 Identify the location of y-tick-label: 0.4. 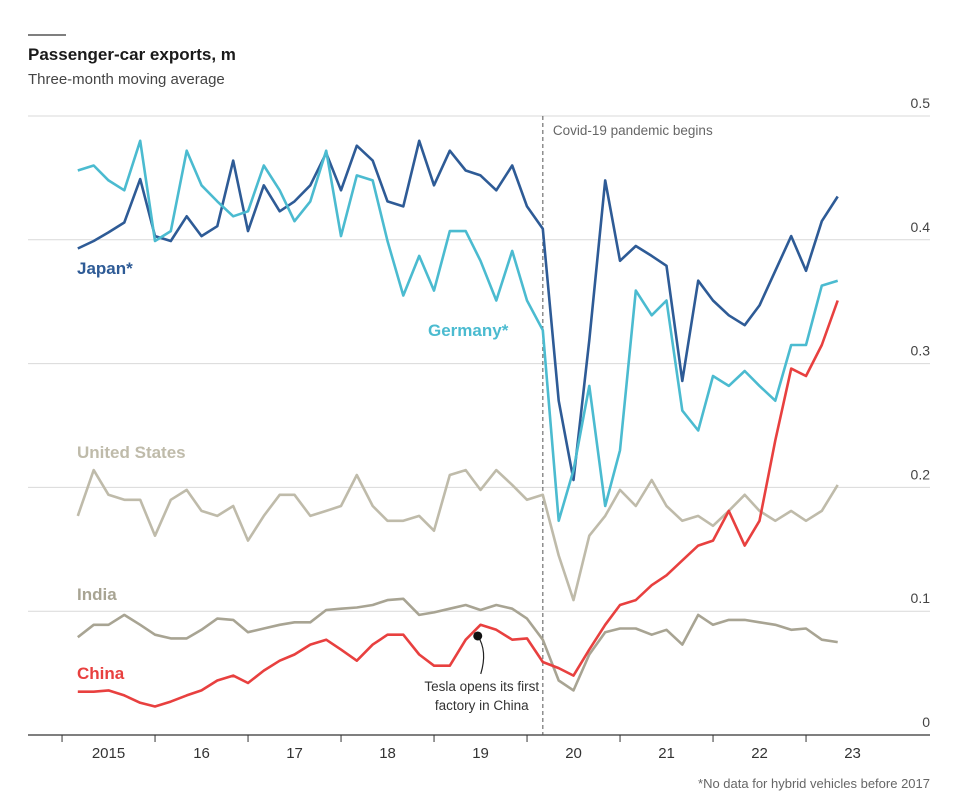
(921, 227).